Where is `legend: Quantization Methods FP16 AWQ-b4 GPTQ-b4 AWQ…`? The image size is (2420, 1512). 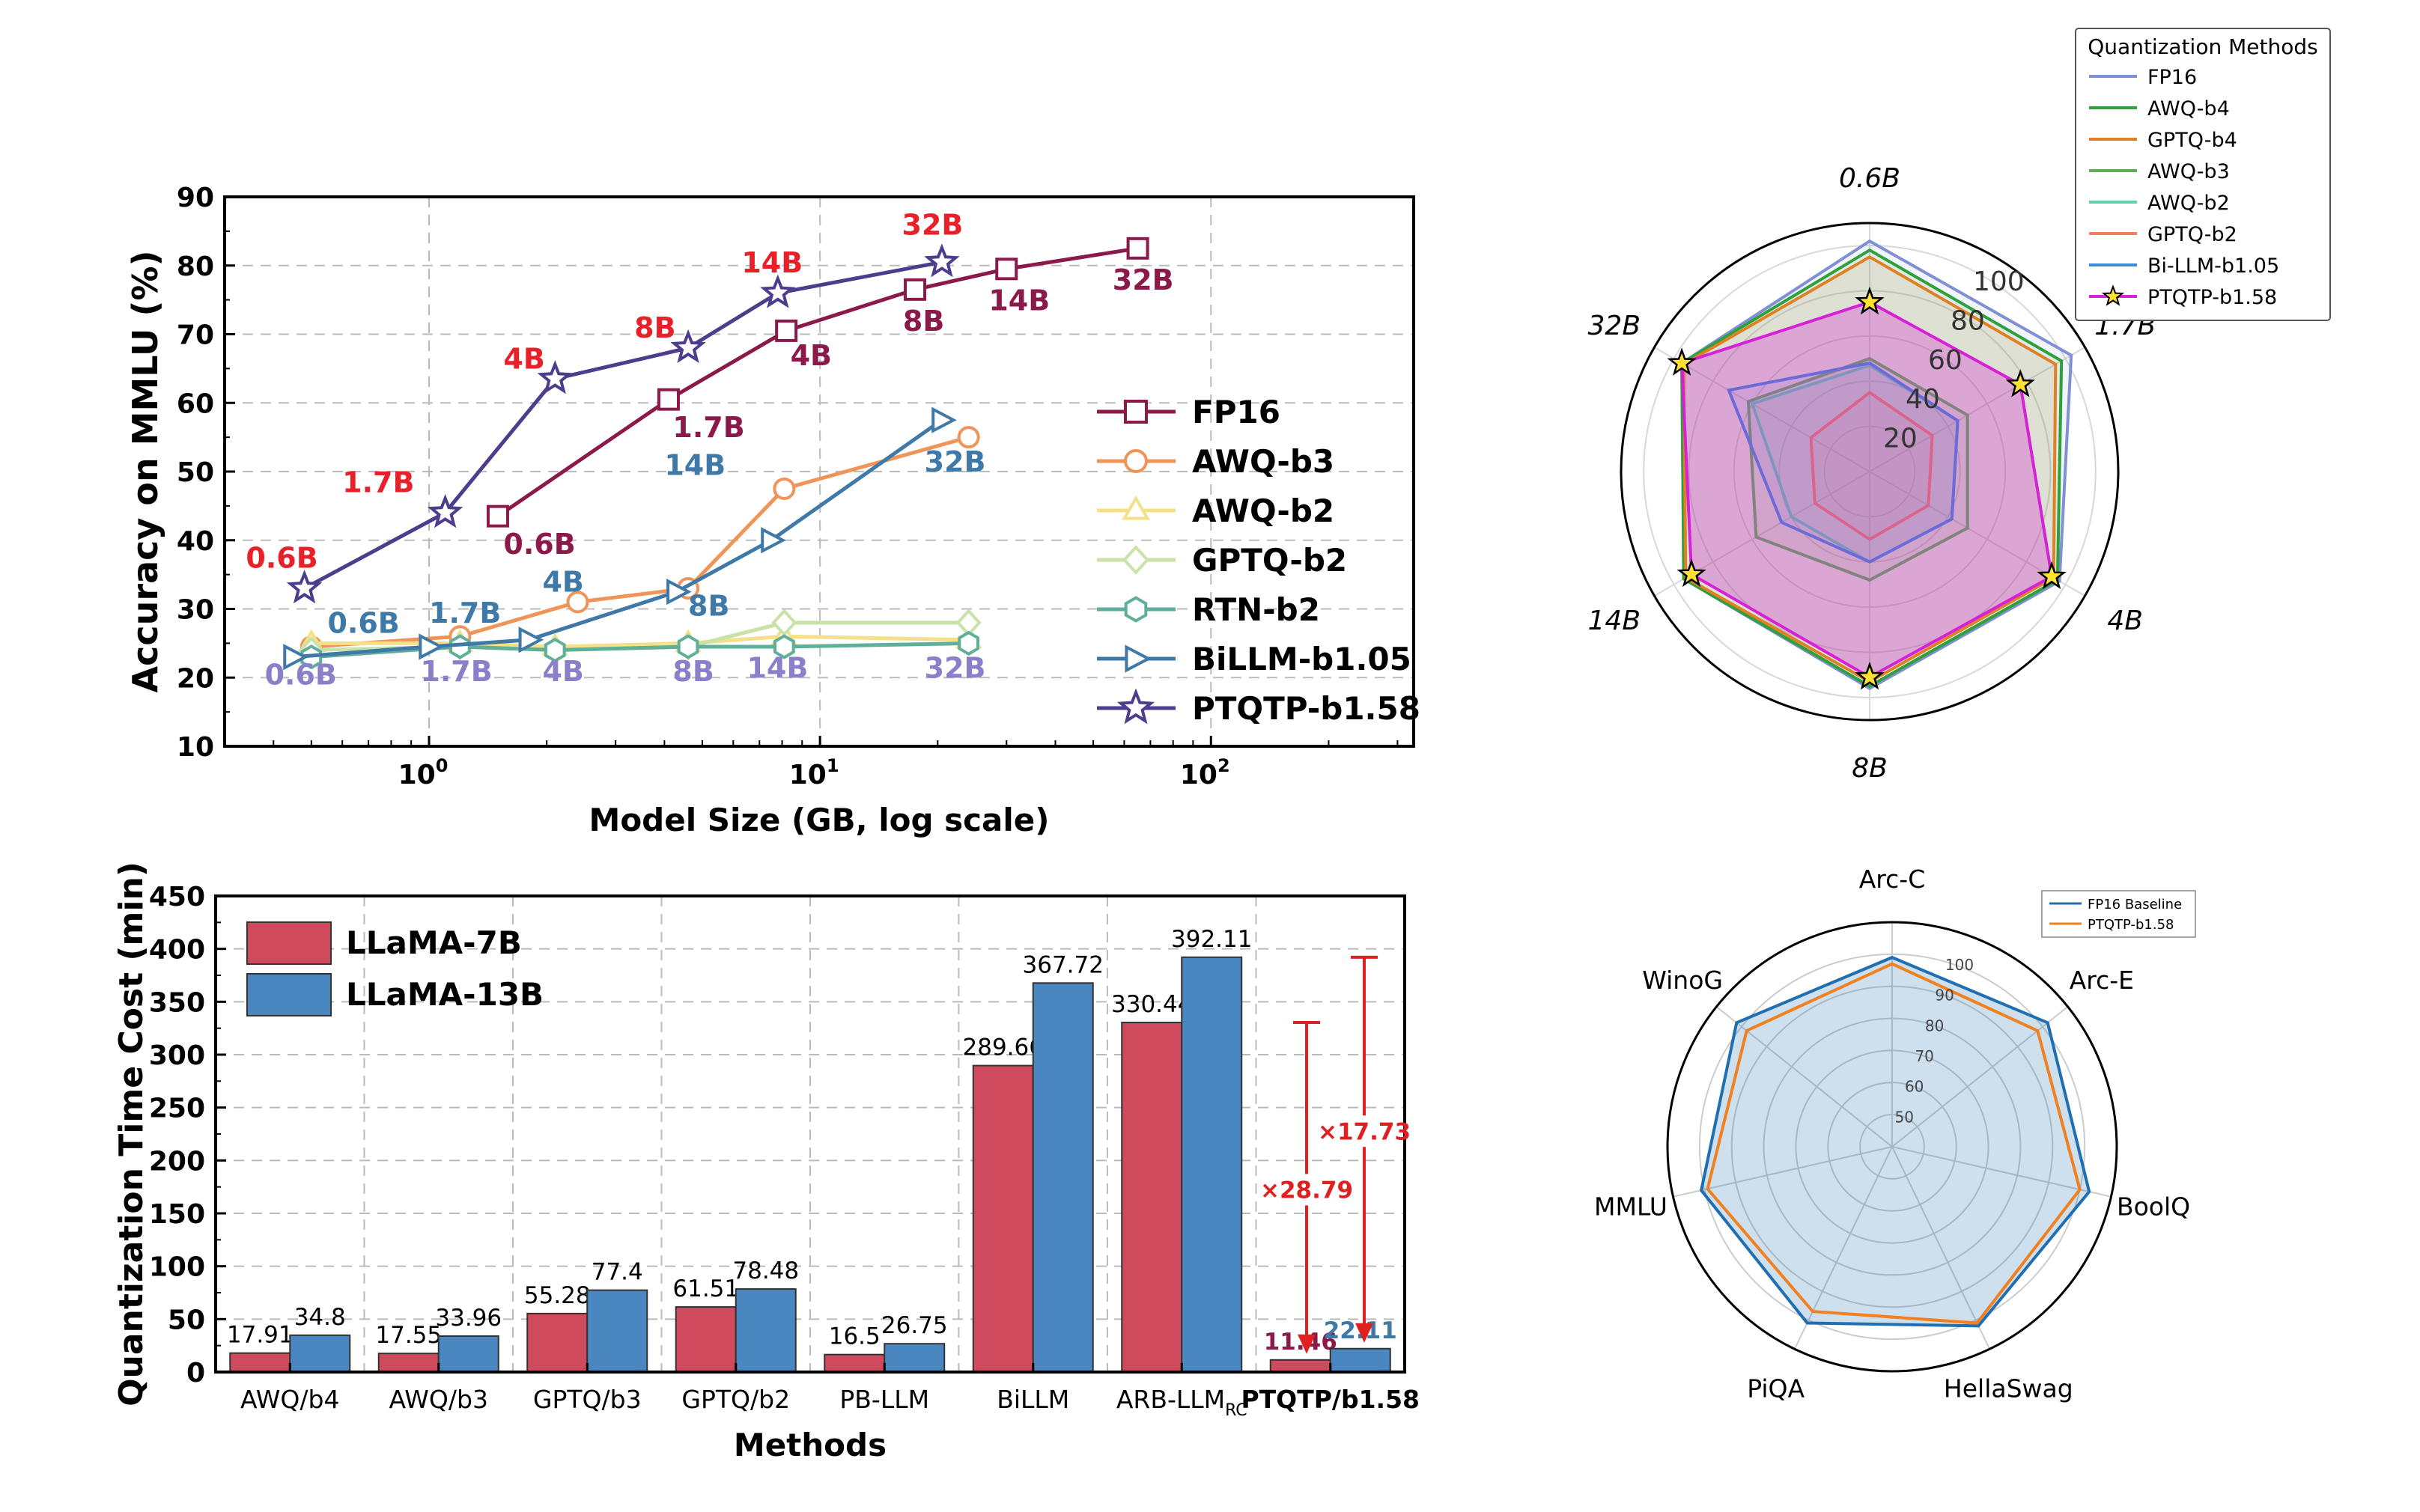
legend: Quantization Methods FP16 AWQ-b4 GPTQ-b4 AWQ… is located at coordinates (2203, 174).